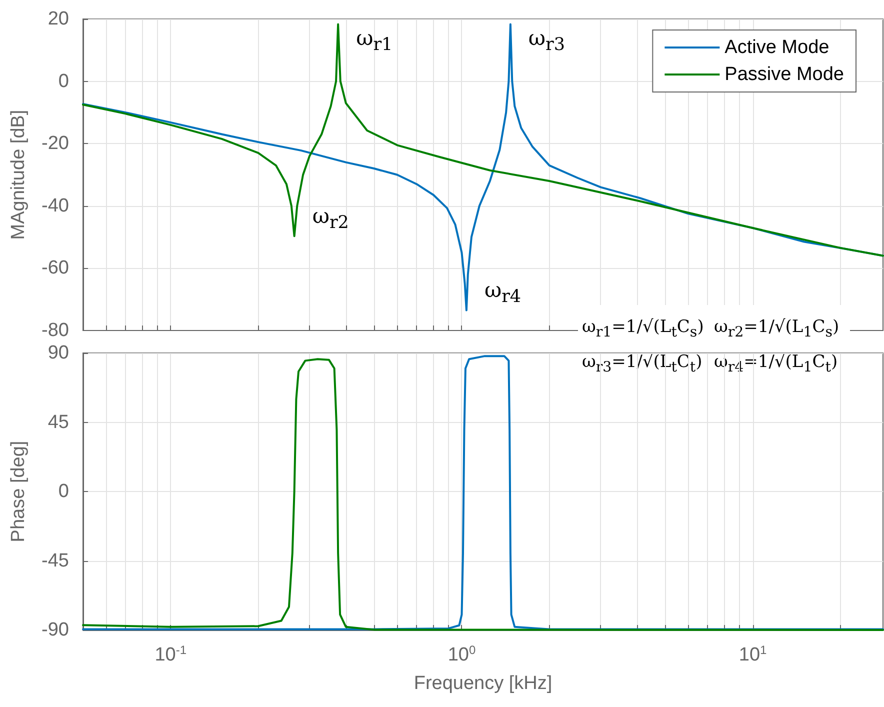 This screenshot has height=707, width=884. I want to click on y-axis-title: Phase [deg], so click(18, 491).